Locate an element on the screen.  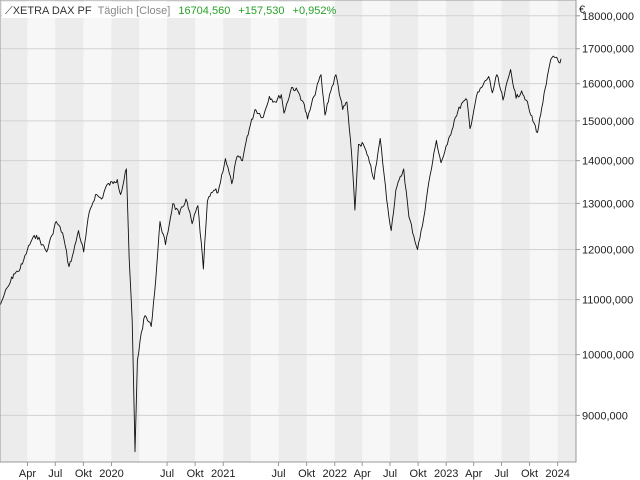
y-tick-label: 15000,000 is located at coordinates (608, 122).